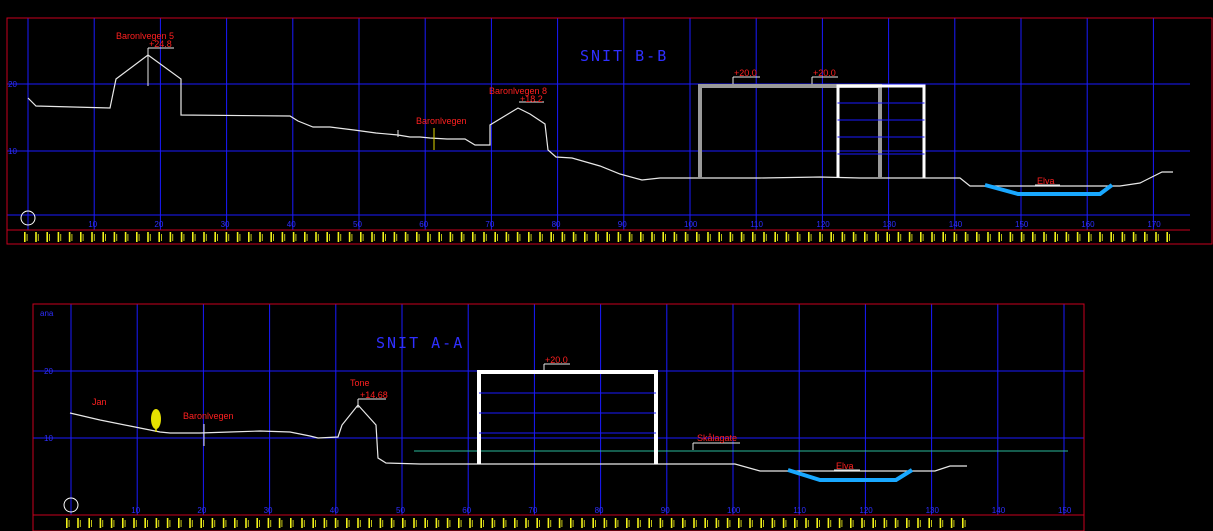 The height and width of the screenshot is (531, 1213). I want to click on y-tick-label: 10, so click(12, 151).